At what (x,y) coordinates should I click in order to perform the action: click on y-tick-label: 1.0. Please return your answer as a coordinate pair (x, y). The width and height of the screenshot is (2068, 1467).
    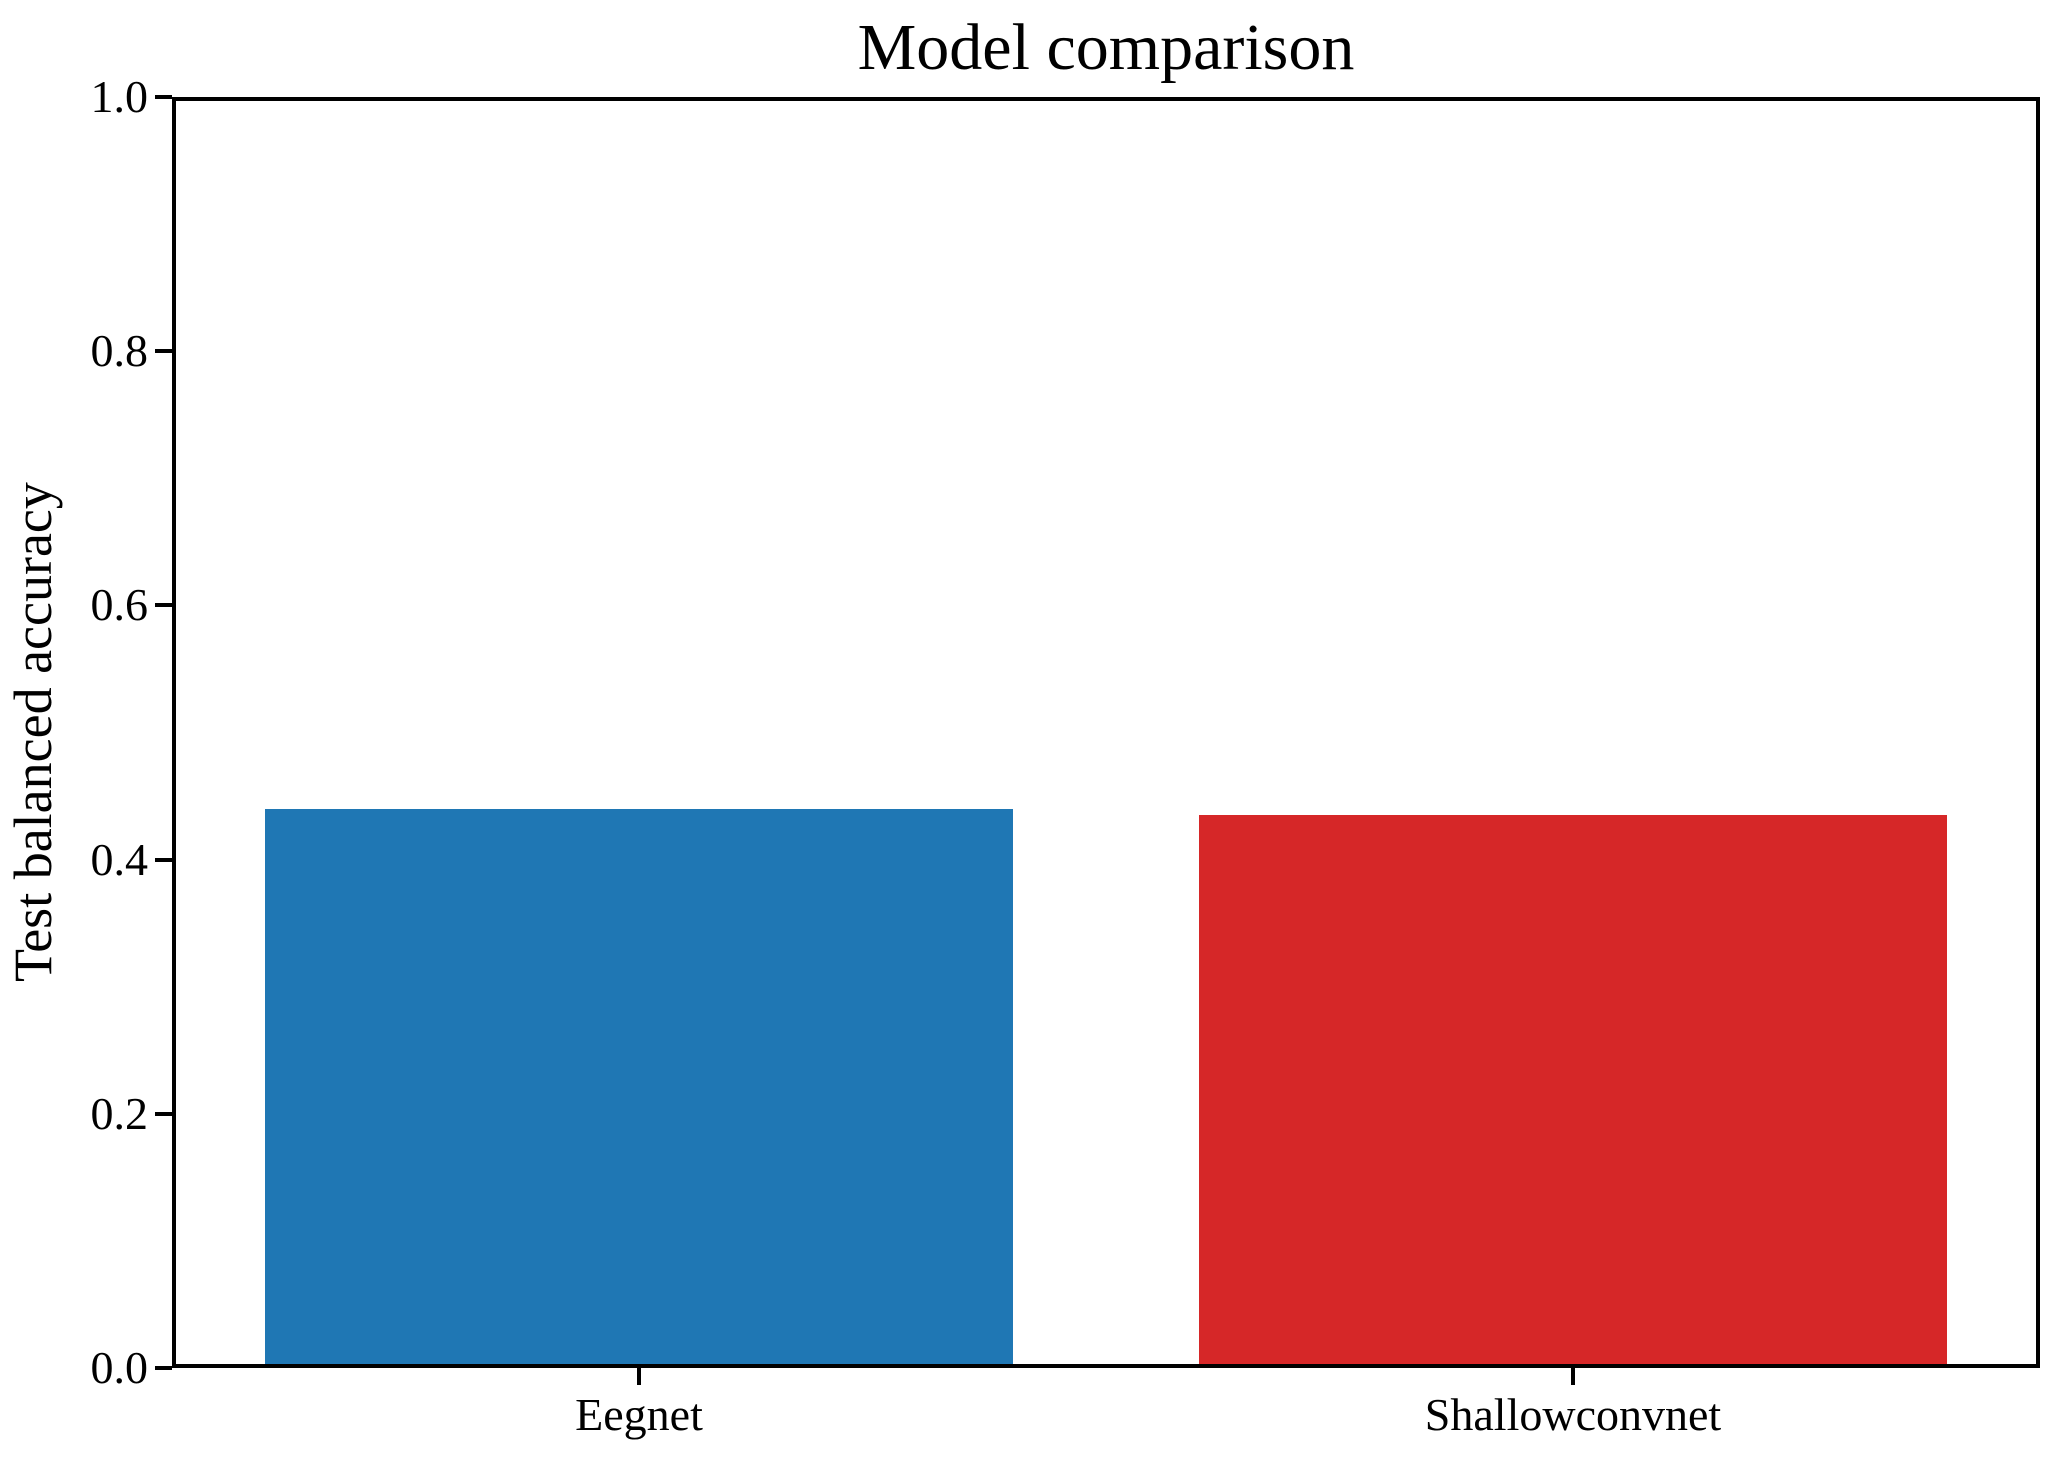
    Looking at the image, I should click on (119, 96).